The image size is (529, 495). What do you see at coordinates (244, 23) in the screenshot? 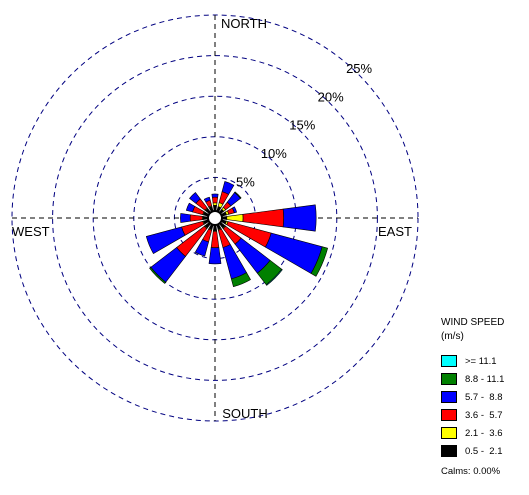
I see `compass-label-north: NORTH` at bounding box center [244, 23].